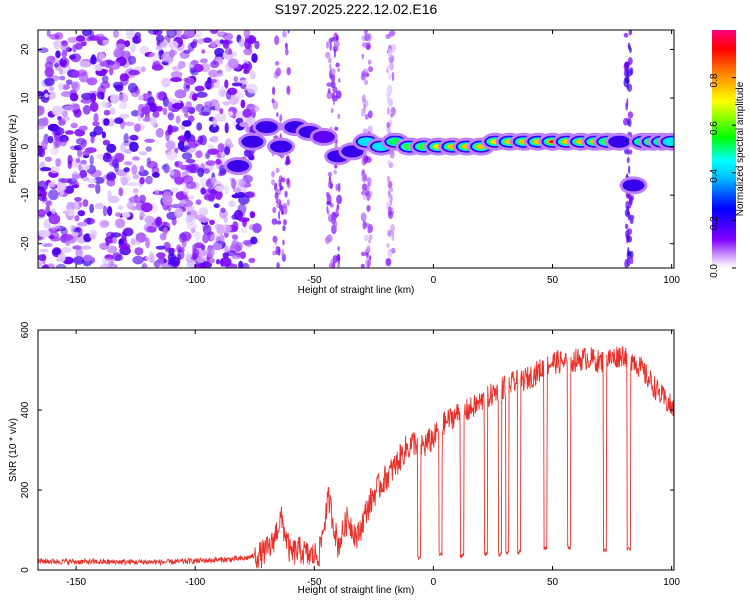 The height and width of the screenshot is (600, 750). What do you see at coordinates (722, 175) in the screenshot?
I see `colorbar-ticks: 0.0 0.2 0.4 0.6 0.8` at bounding box center [722, 175].